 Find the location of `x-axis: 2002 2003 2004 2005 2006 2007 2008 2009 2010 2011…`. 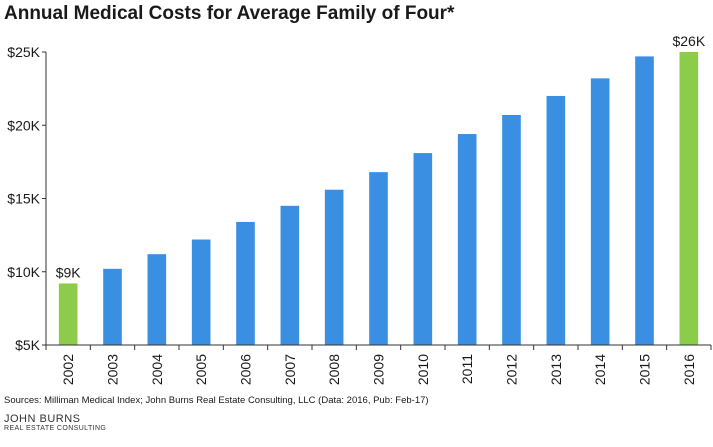

x-axis: 2002 2003 2004 2005 2006 2007 2008 2009 2010 2011… is located at coordinates (378, 364).